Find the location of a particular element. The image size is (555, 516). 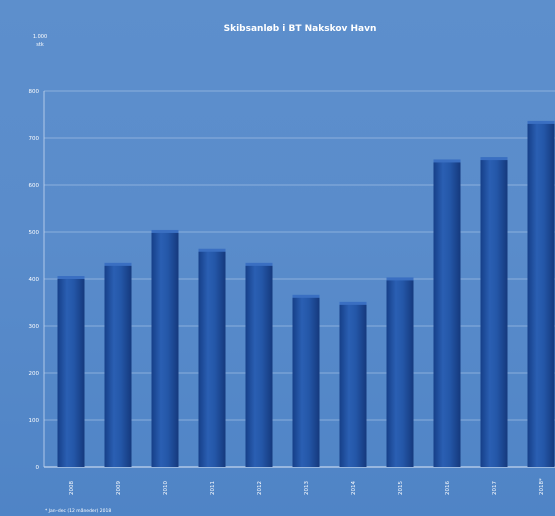

y-axis: 0 100 200 300 400 500 600 700 800 is located at coordinates (34, 280).